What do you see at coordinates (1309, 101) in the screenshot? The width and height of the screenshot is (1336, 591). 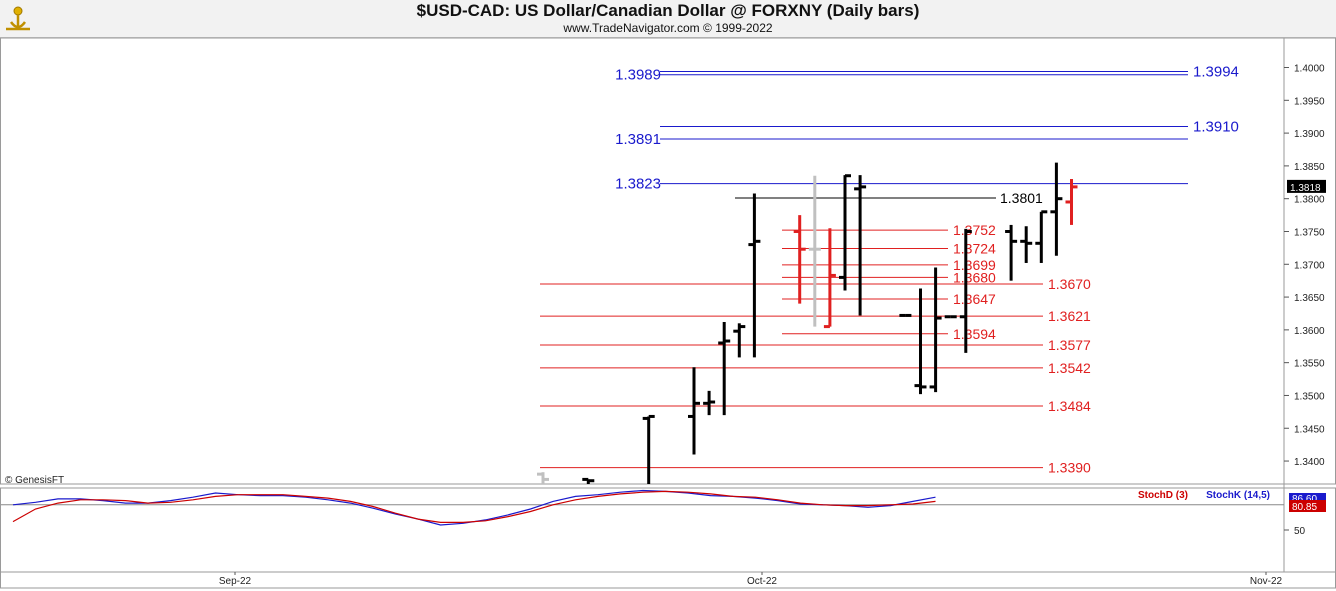 I see `y-tick-label: 1.3950` at bounding box center [1309, 101].